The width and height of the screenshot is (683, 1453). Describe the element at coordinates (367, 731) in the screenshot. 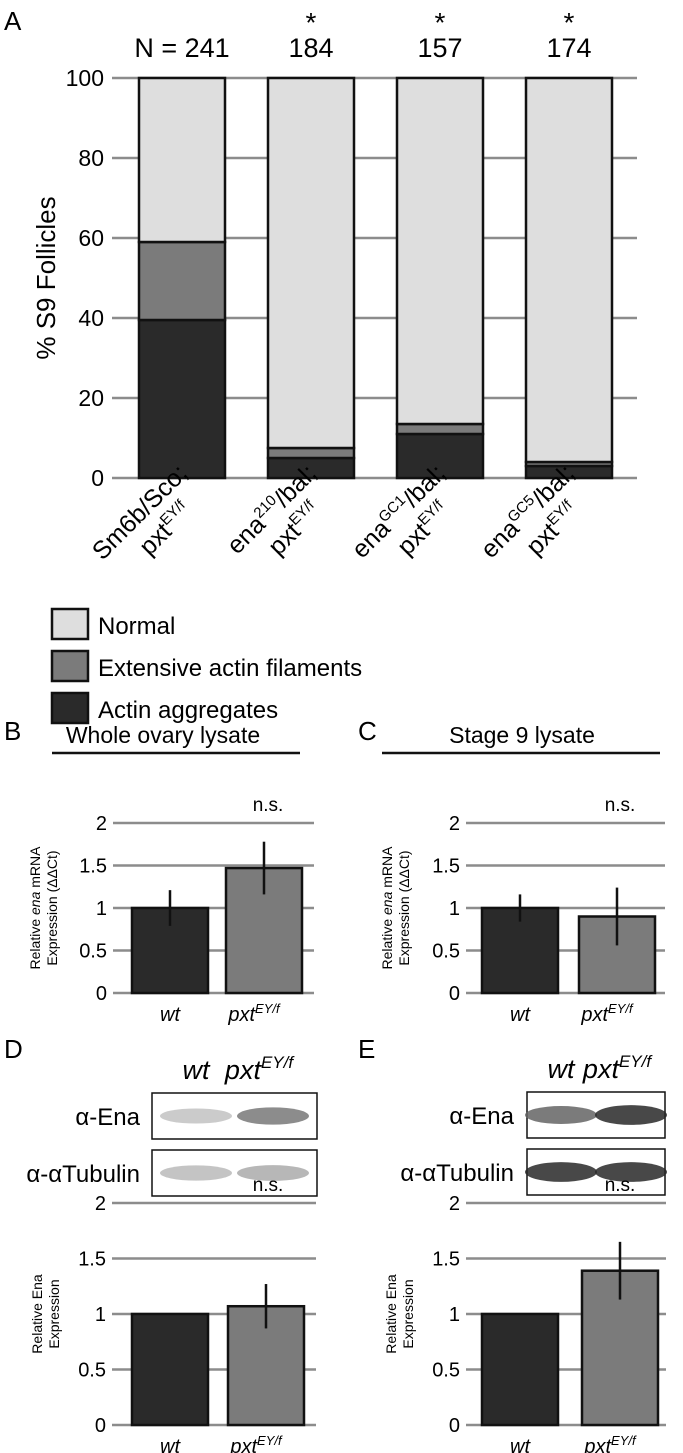

I see `panel-letter-c: C` at that location.